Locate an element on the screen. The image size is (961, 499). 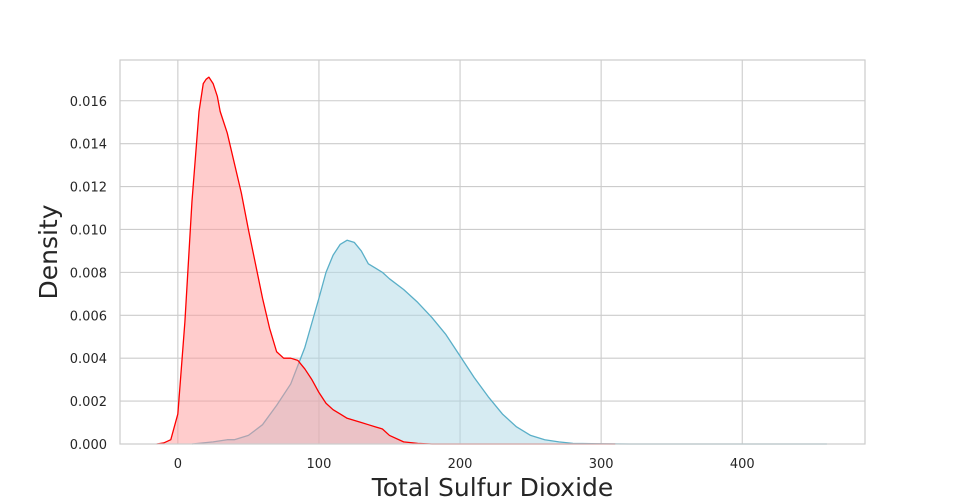
y-tick-label: 0.010 is located at coordinates (88, 230).